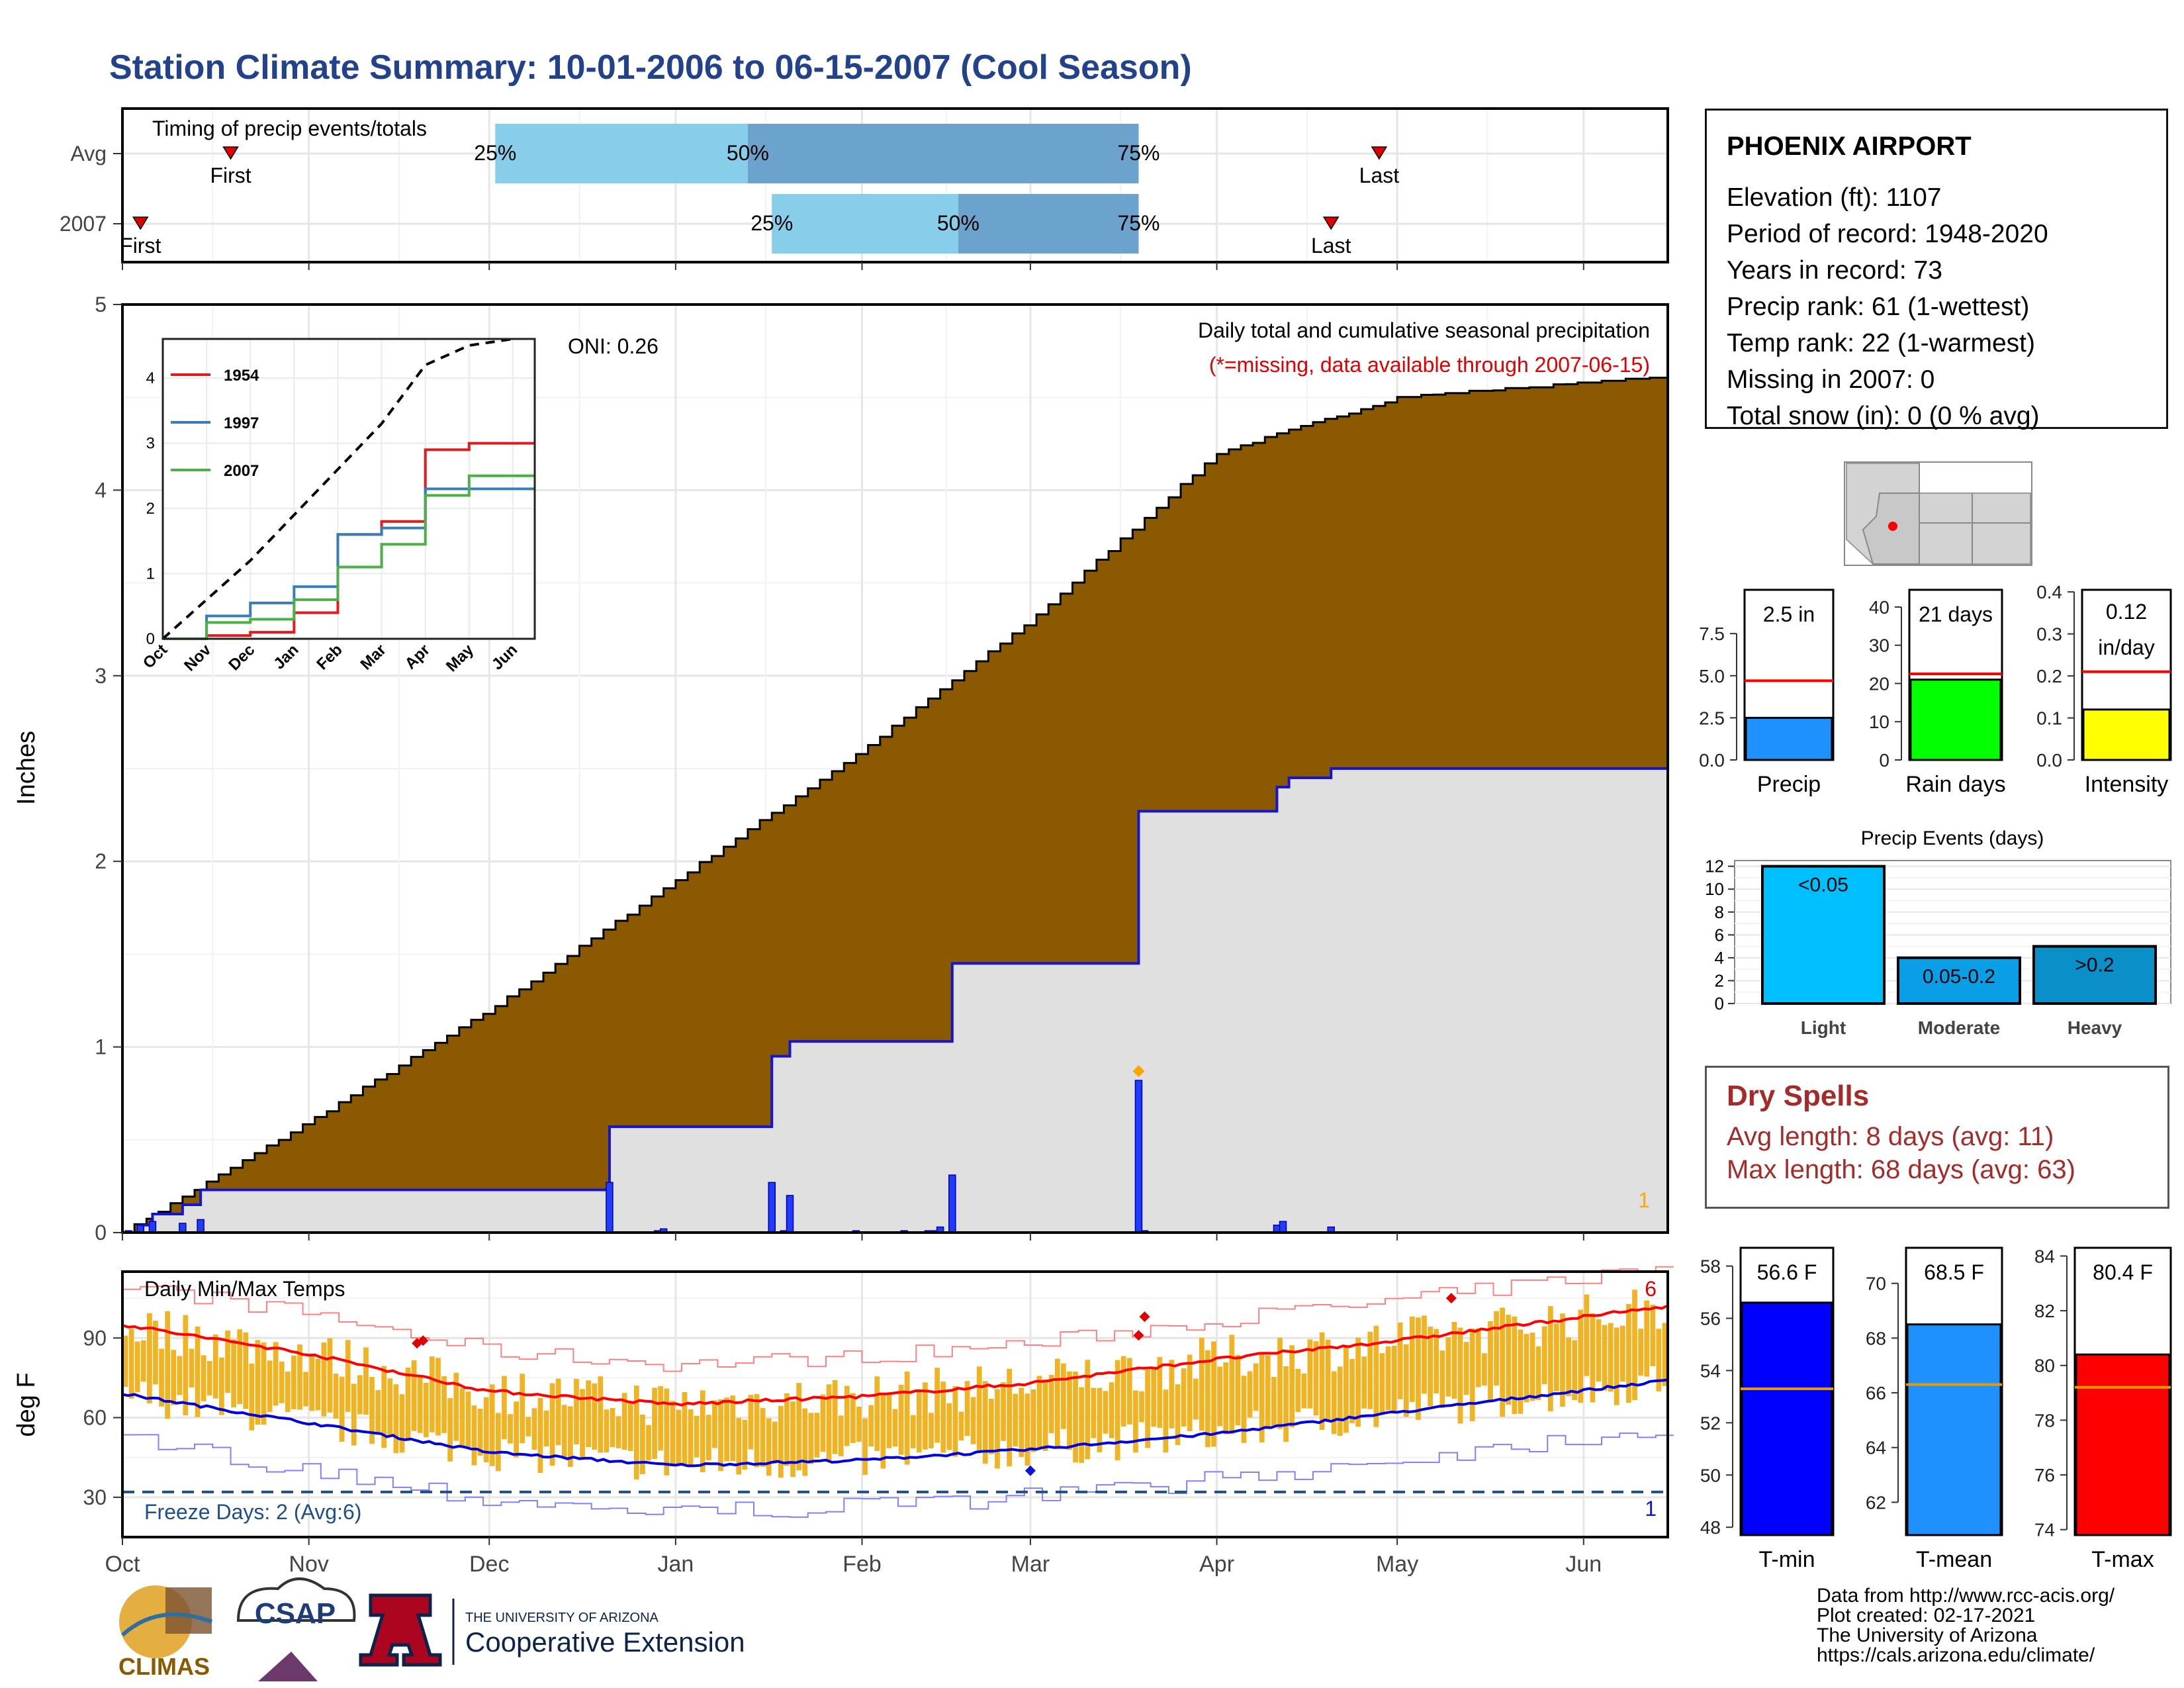 The height and width of the screenshot is (1688, 2184). I want to click on temp-mini-1-label: T-mean, so click(1954, 1559).